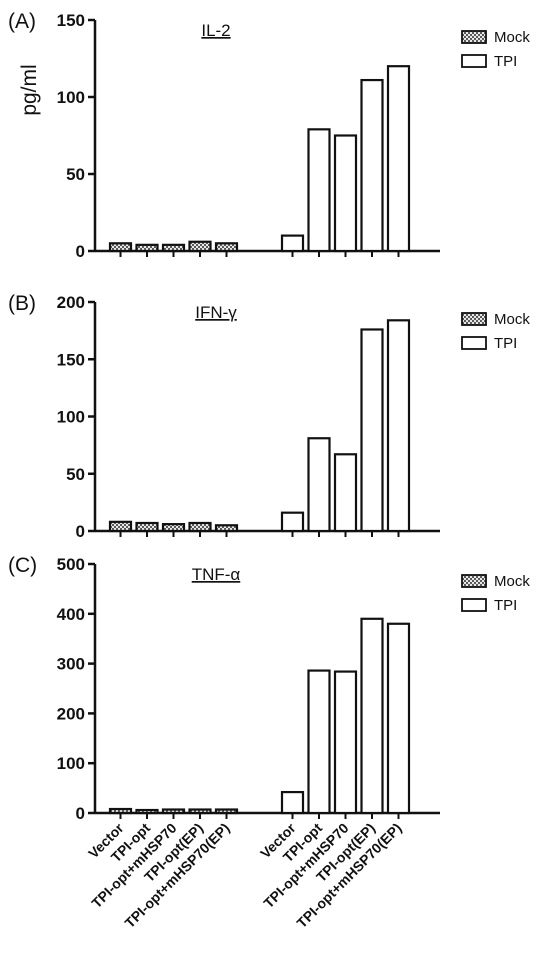 This screenshot has height=973, width=557. Describe the element at coordinates (22, 565) in the screenshot. I see `panel-label: (C)` at that location.